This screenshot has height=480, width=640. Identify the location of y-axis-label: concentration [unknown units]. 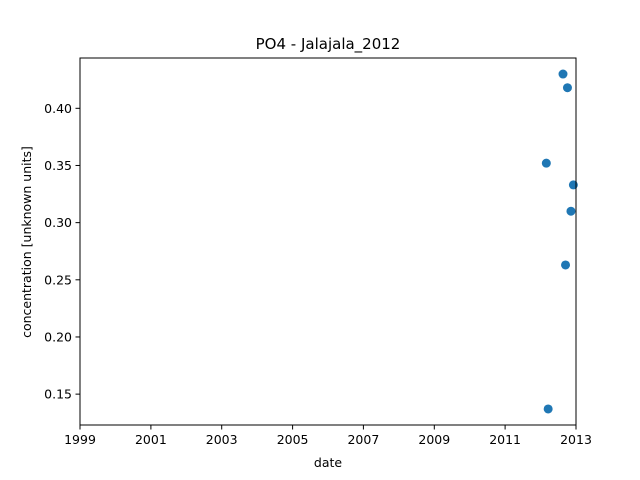
(26, 242).